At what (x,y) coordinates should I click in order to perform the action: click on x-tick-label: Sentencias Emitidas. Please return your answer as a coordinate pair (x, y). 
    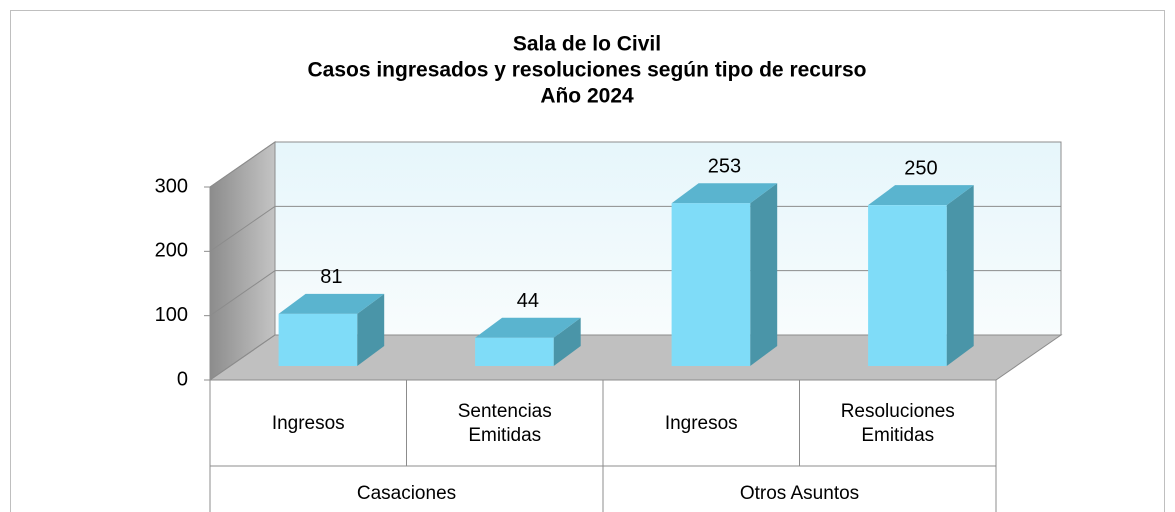
    Looking at the image, I should click on (505, 423).